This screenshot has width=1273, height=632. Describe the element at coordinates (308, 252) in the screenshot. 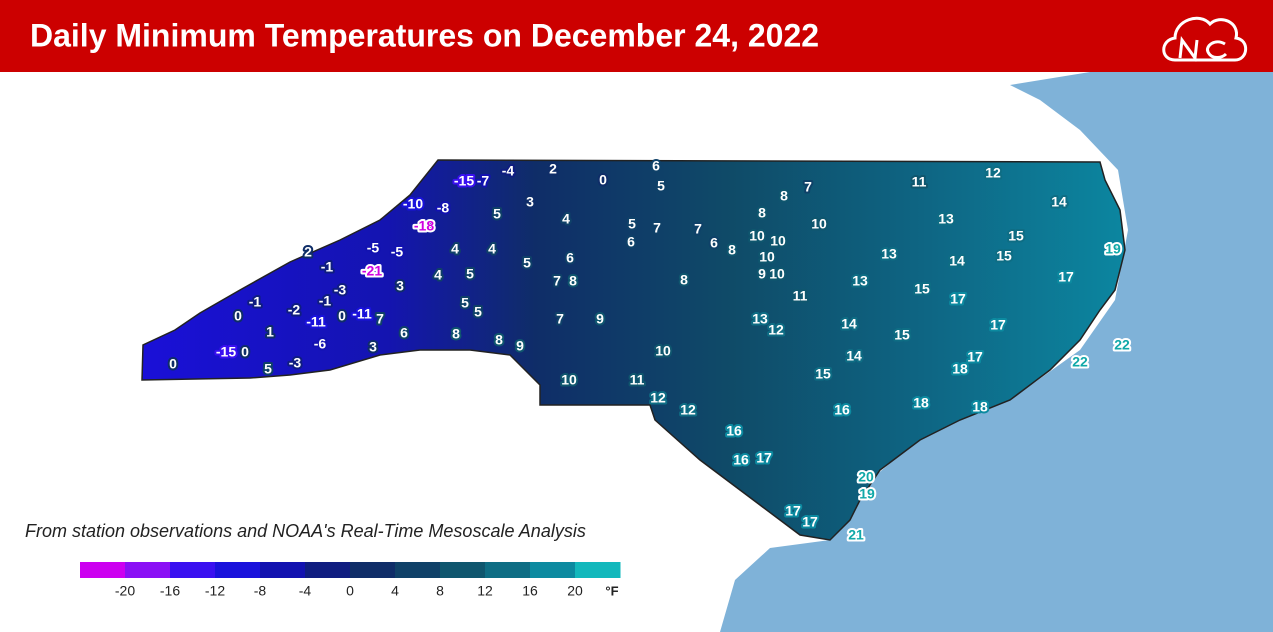

I see `station-value: 2` at that location.